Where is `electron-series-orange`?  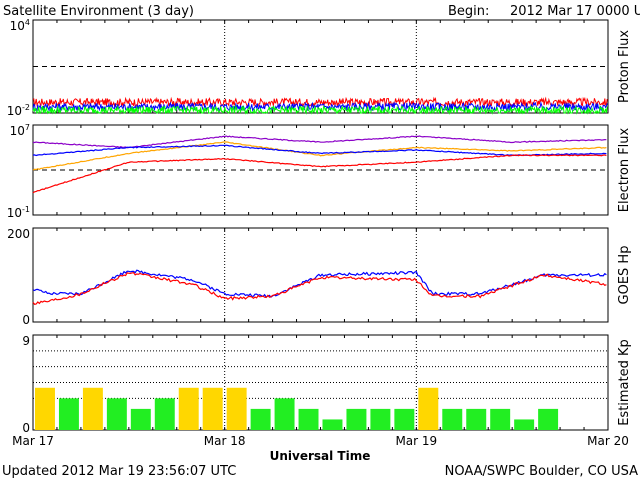 electron-series-orange is located at coordinates (319, 156).